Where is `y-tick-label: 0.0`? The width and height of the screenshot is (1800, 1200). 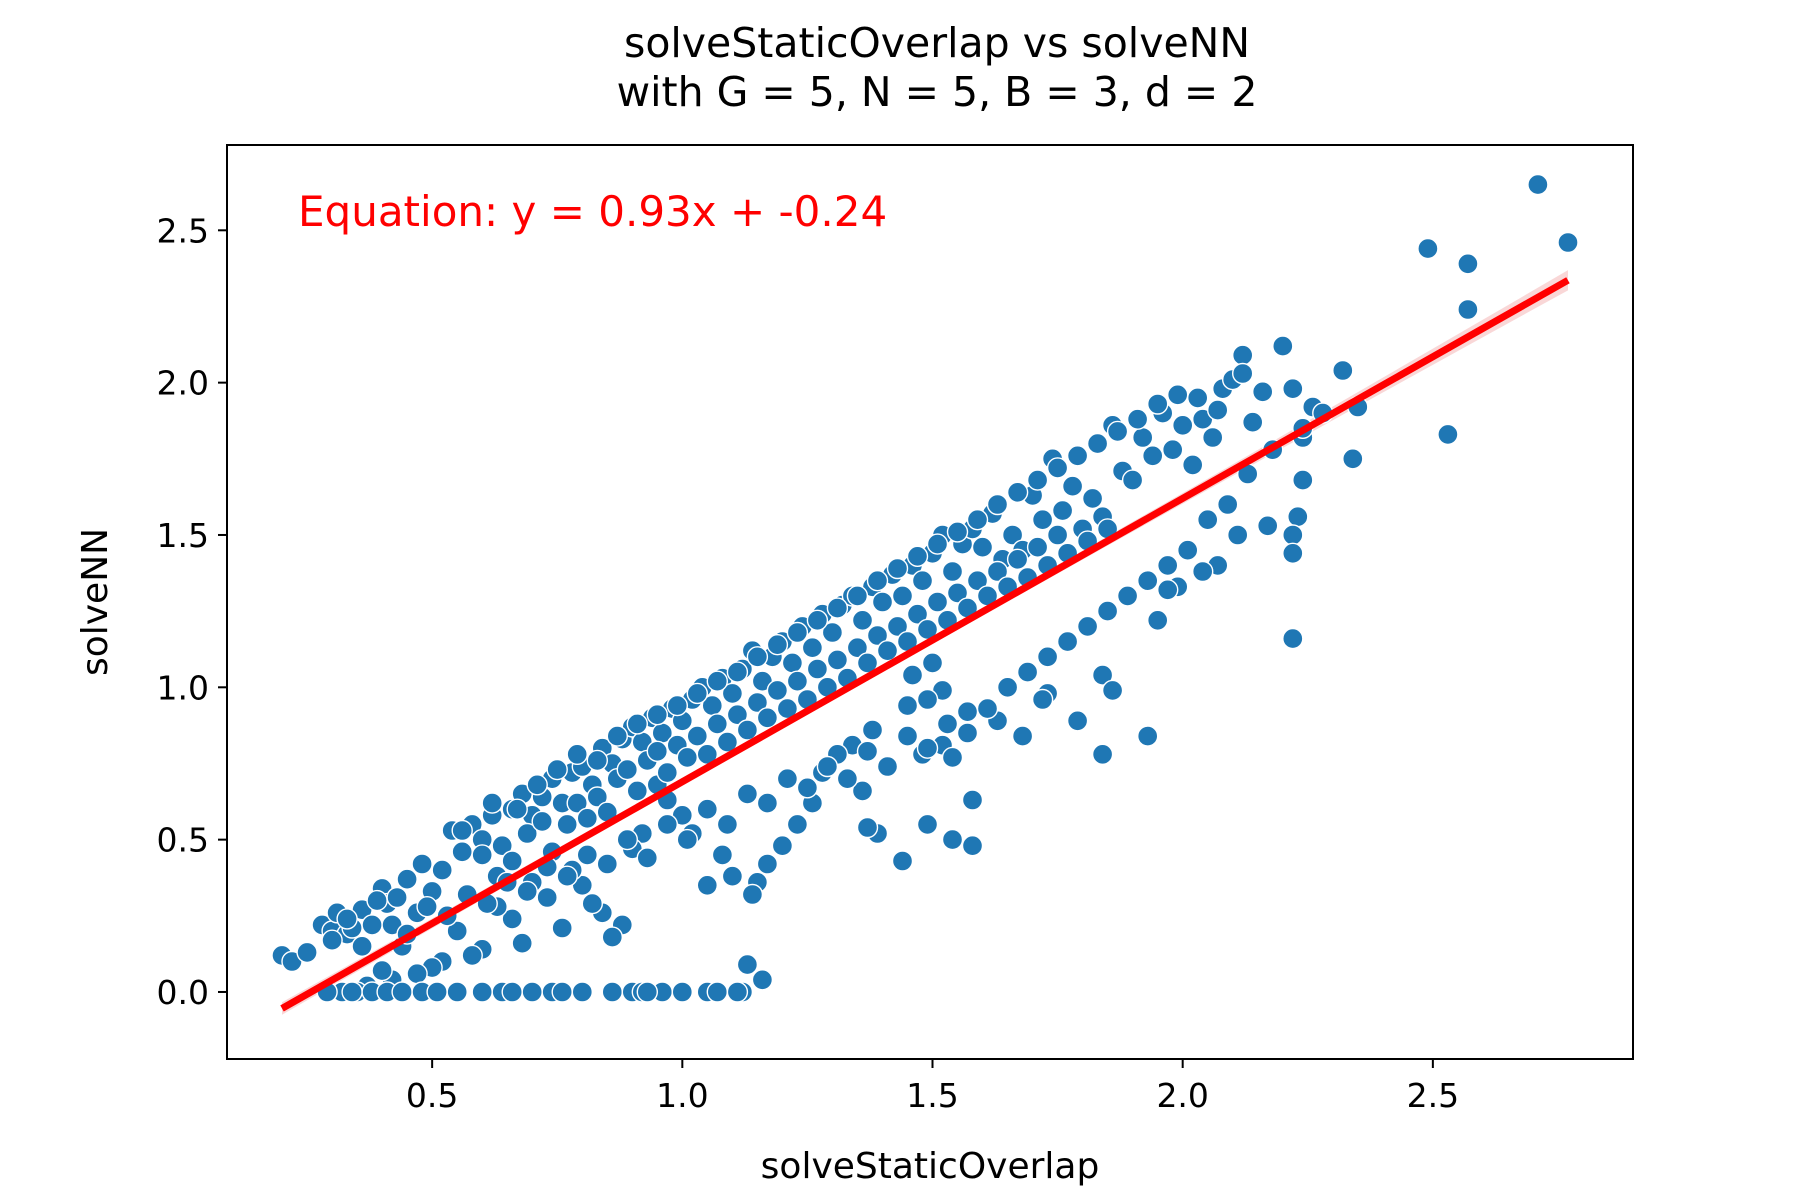 y-tick-label: 0.0 is located at coordinates (183, 992).